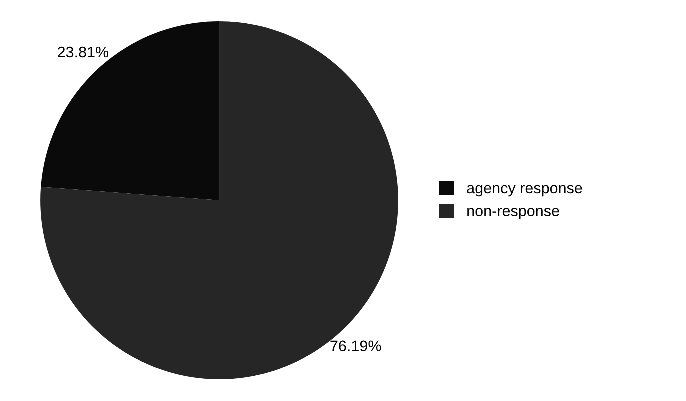 The image size is (686, 401). What do you see at coordinates (524, 191) in the screenshot?
I see `legend-label: agency response` at bounding box center [524, 191].